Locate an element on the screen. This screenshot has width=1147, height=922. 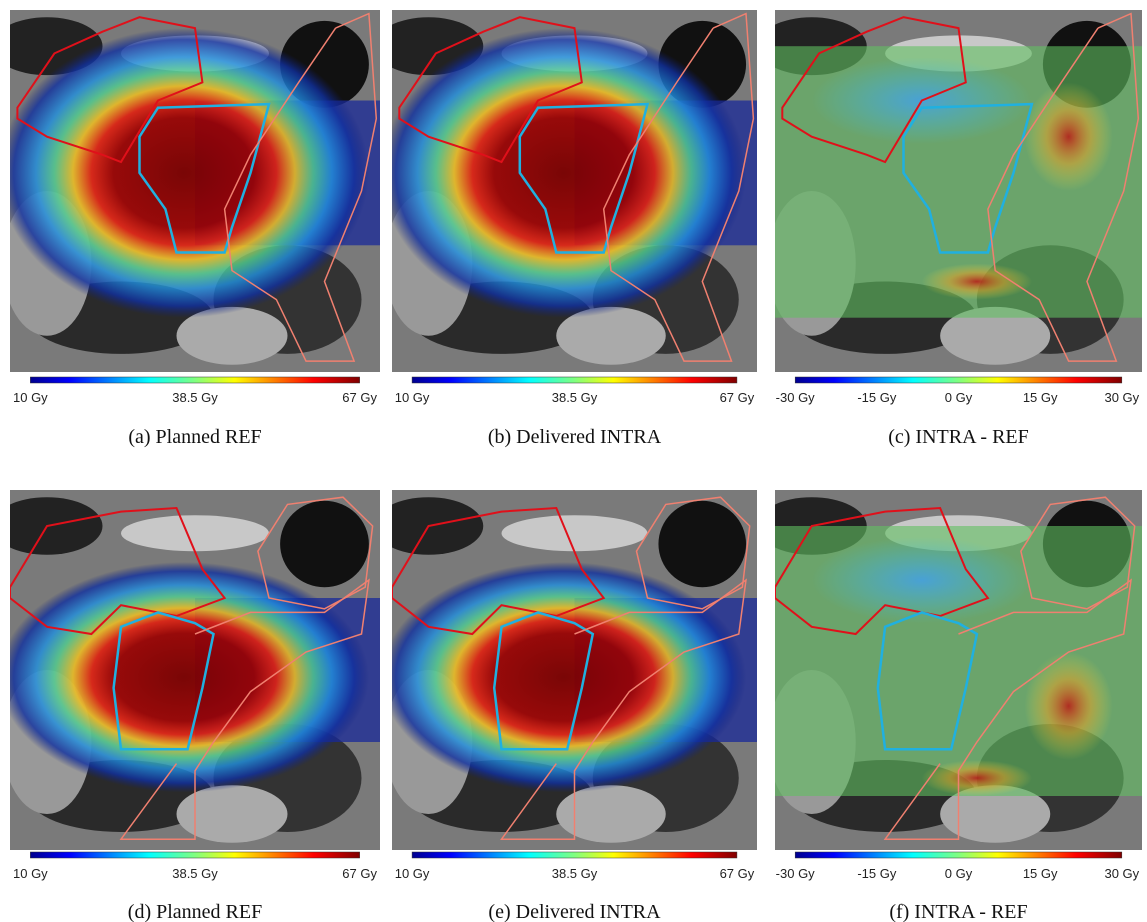
diff-cold is located at coordinates (921, 580).